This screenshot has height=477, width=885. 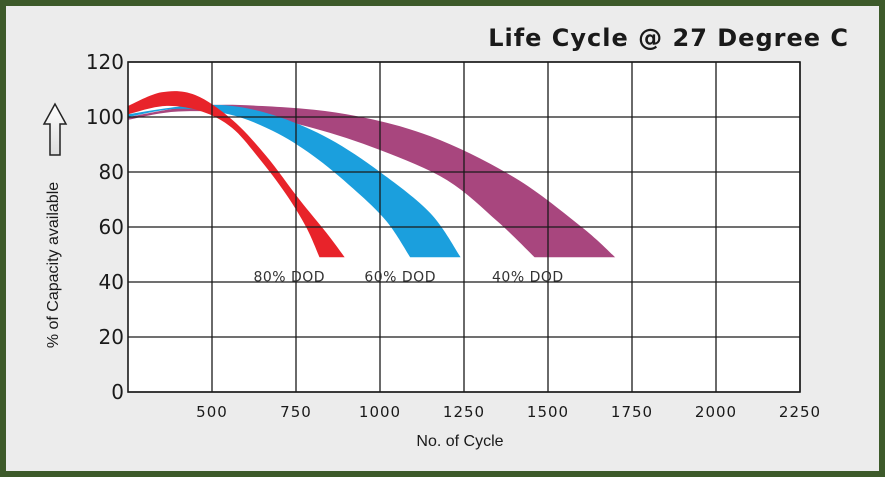 I want to click on x-tick-label: 2250, so click(x=800, y=412).